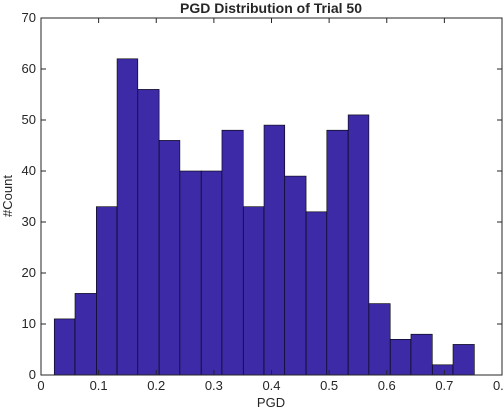  What do you see at coordinates (387, 385) in the screenshot?
I see `x-tick-label: 0.6` at bounding box center [387, 385].